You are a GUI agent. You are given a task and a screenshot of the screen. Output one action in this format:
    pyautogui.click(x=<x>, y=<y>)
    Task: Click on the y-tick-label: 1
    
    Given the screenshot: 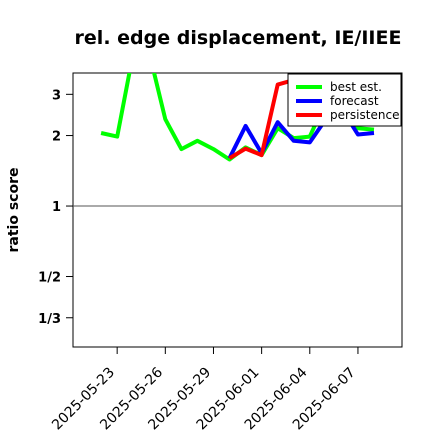 What is the action you would take?
    pyautogui.click(x=56, y=207)
    